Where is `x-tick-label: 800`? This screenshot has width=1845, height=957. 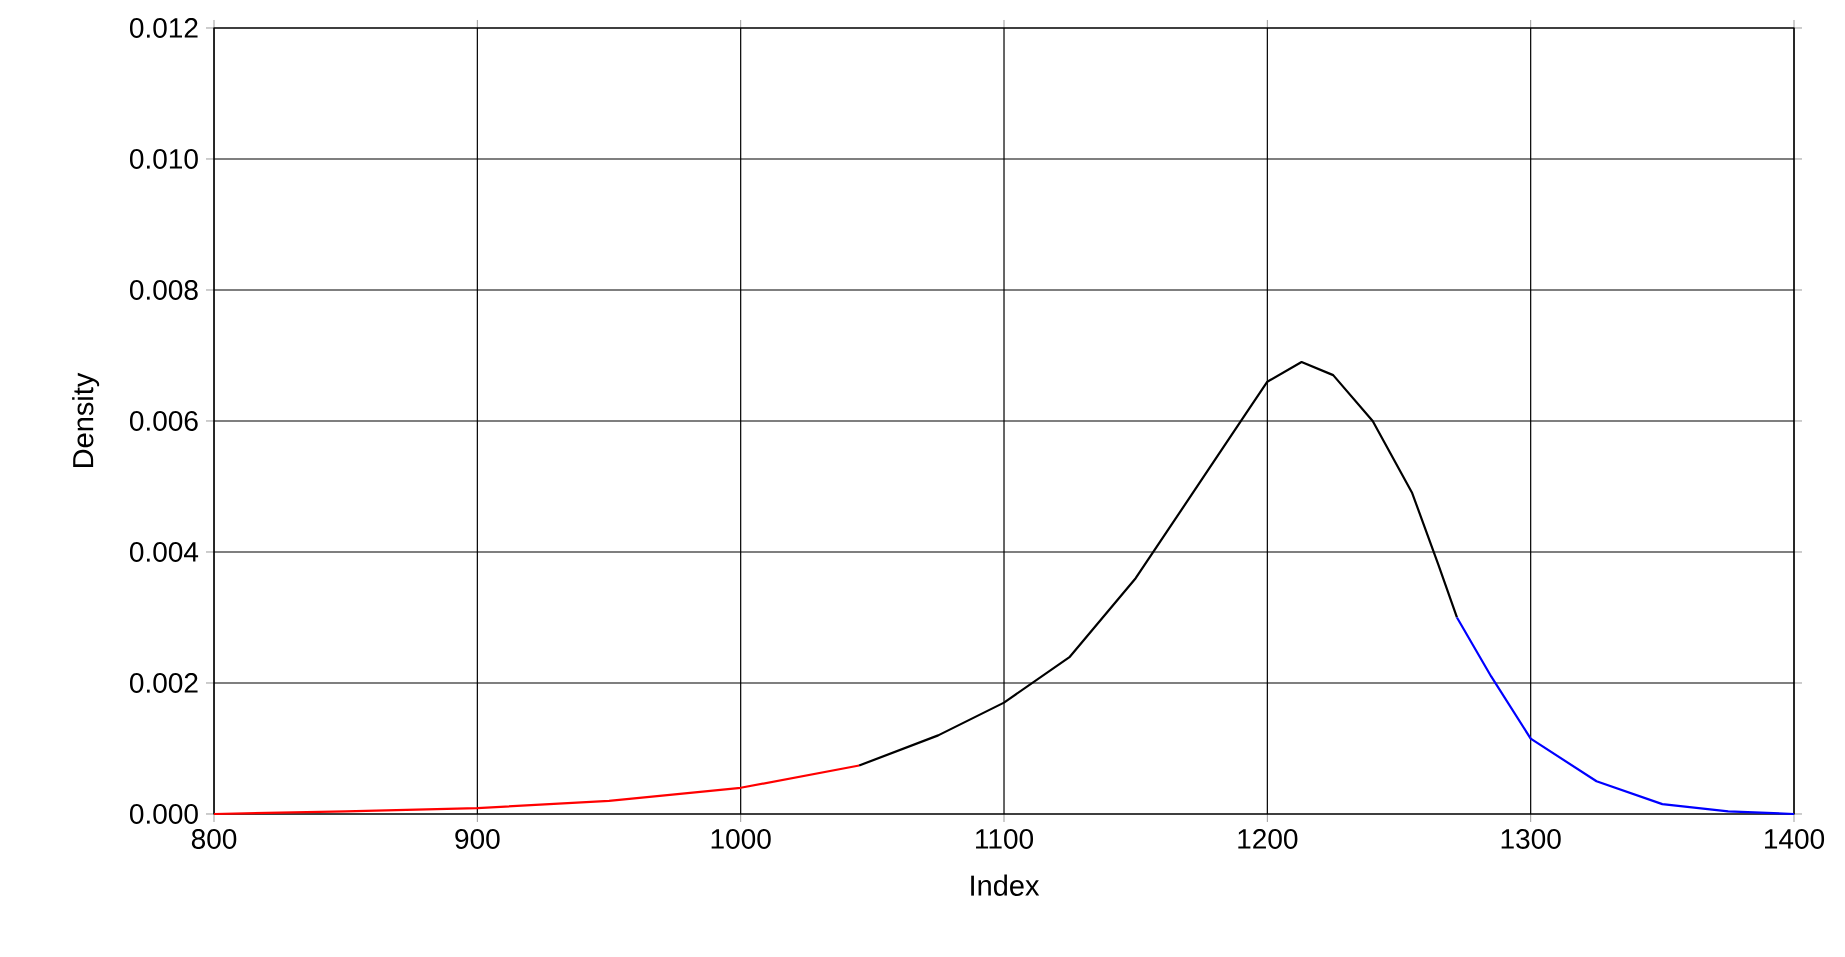 x-tick-label: 800 is located at coordinates (214, 839).